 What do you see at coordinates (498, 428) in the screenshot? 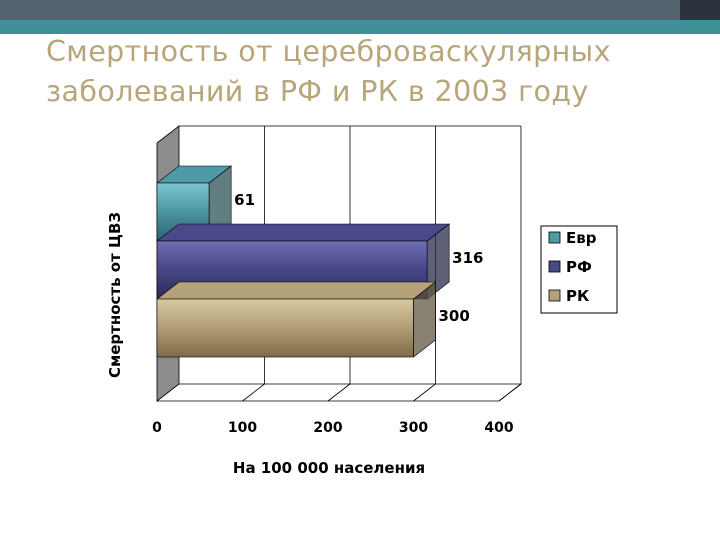
I see `x-tick-label: 400` at bounding box center [498, 428].